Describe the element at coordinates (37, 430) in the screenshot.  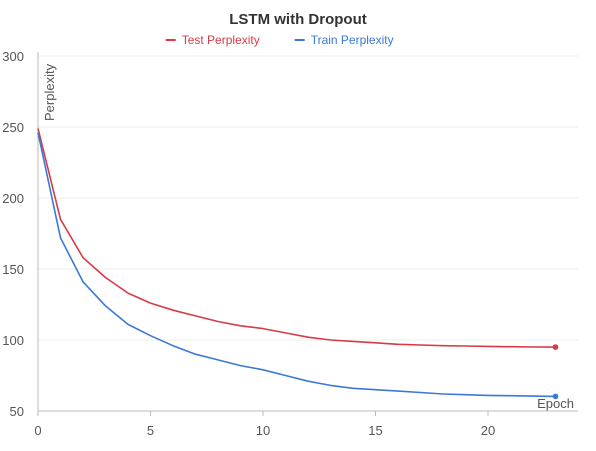
I see `x-tick-label: 0` at that location.